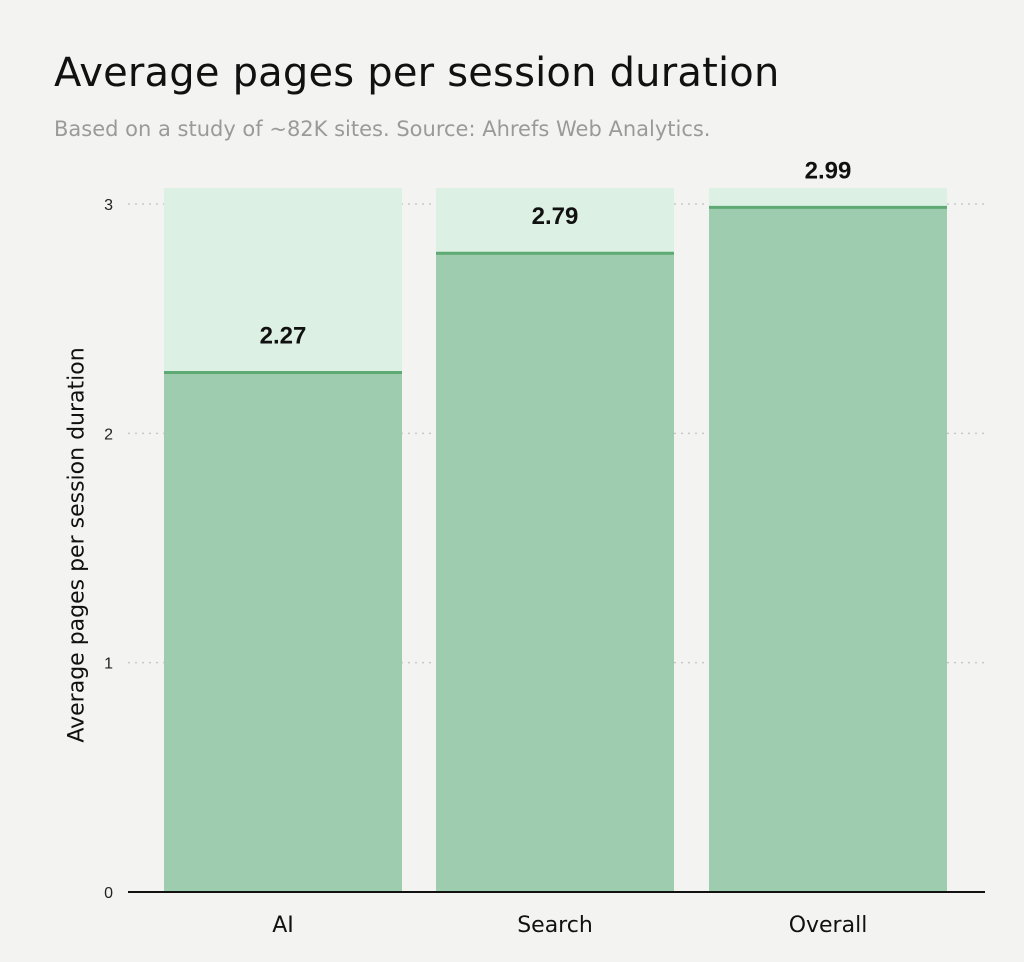  I want to click on chart-title: Average pages per session duration, so click(417, 73).